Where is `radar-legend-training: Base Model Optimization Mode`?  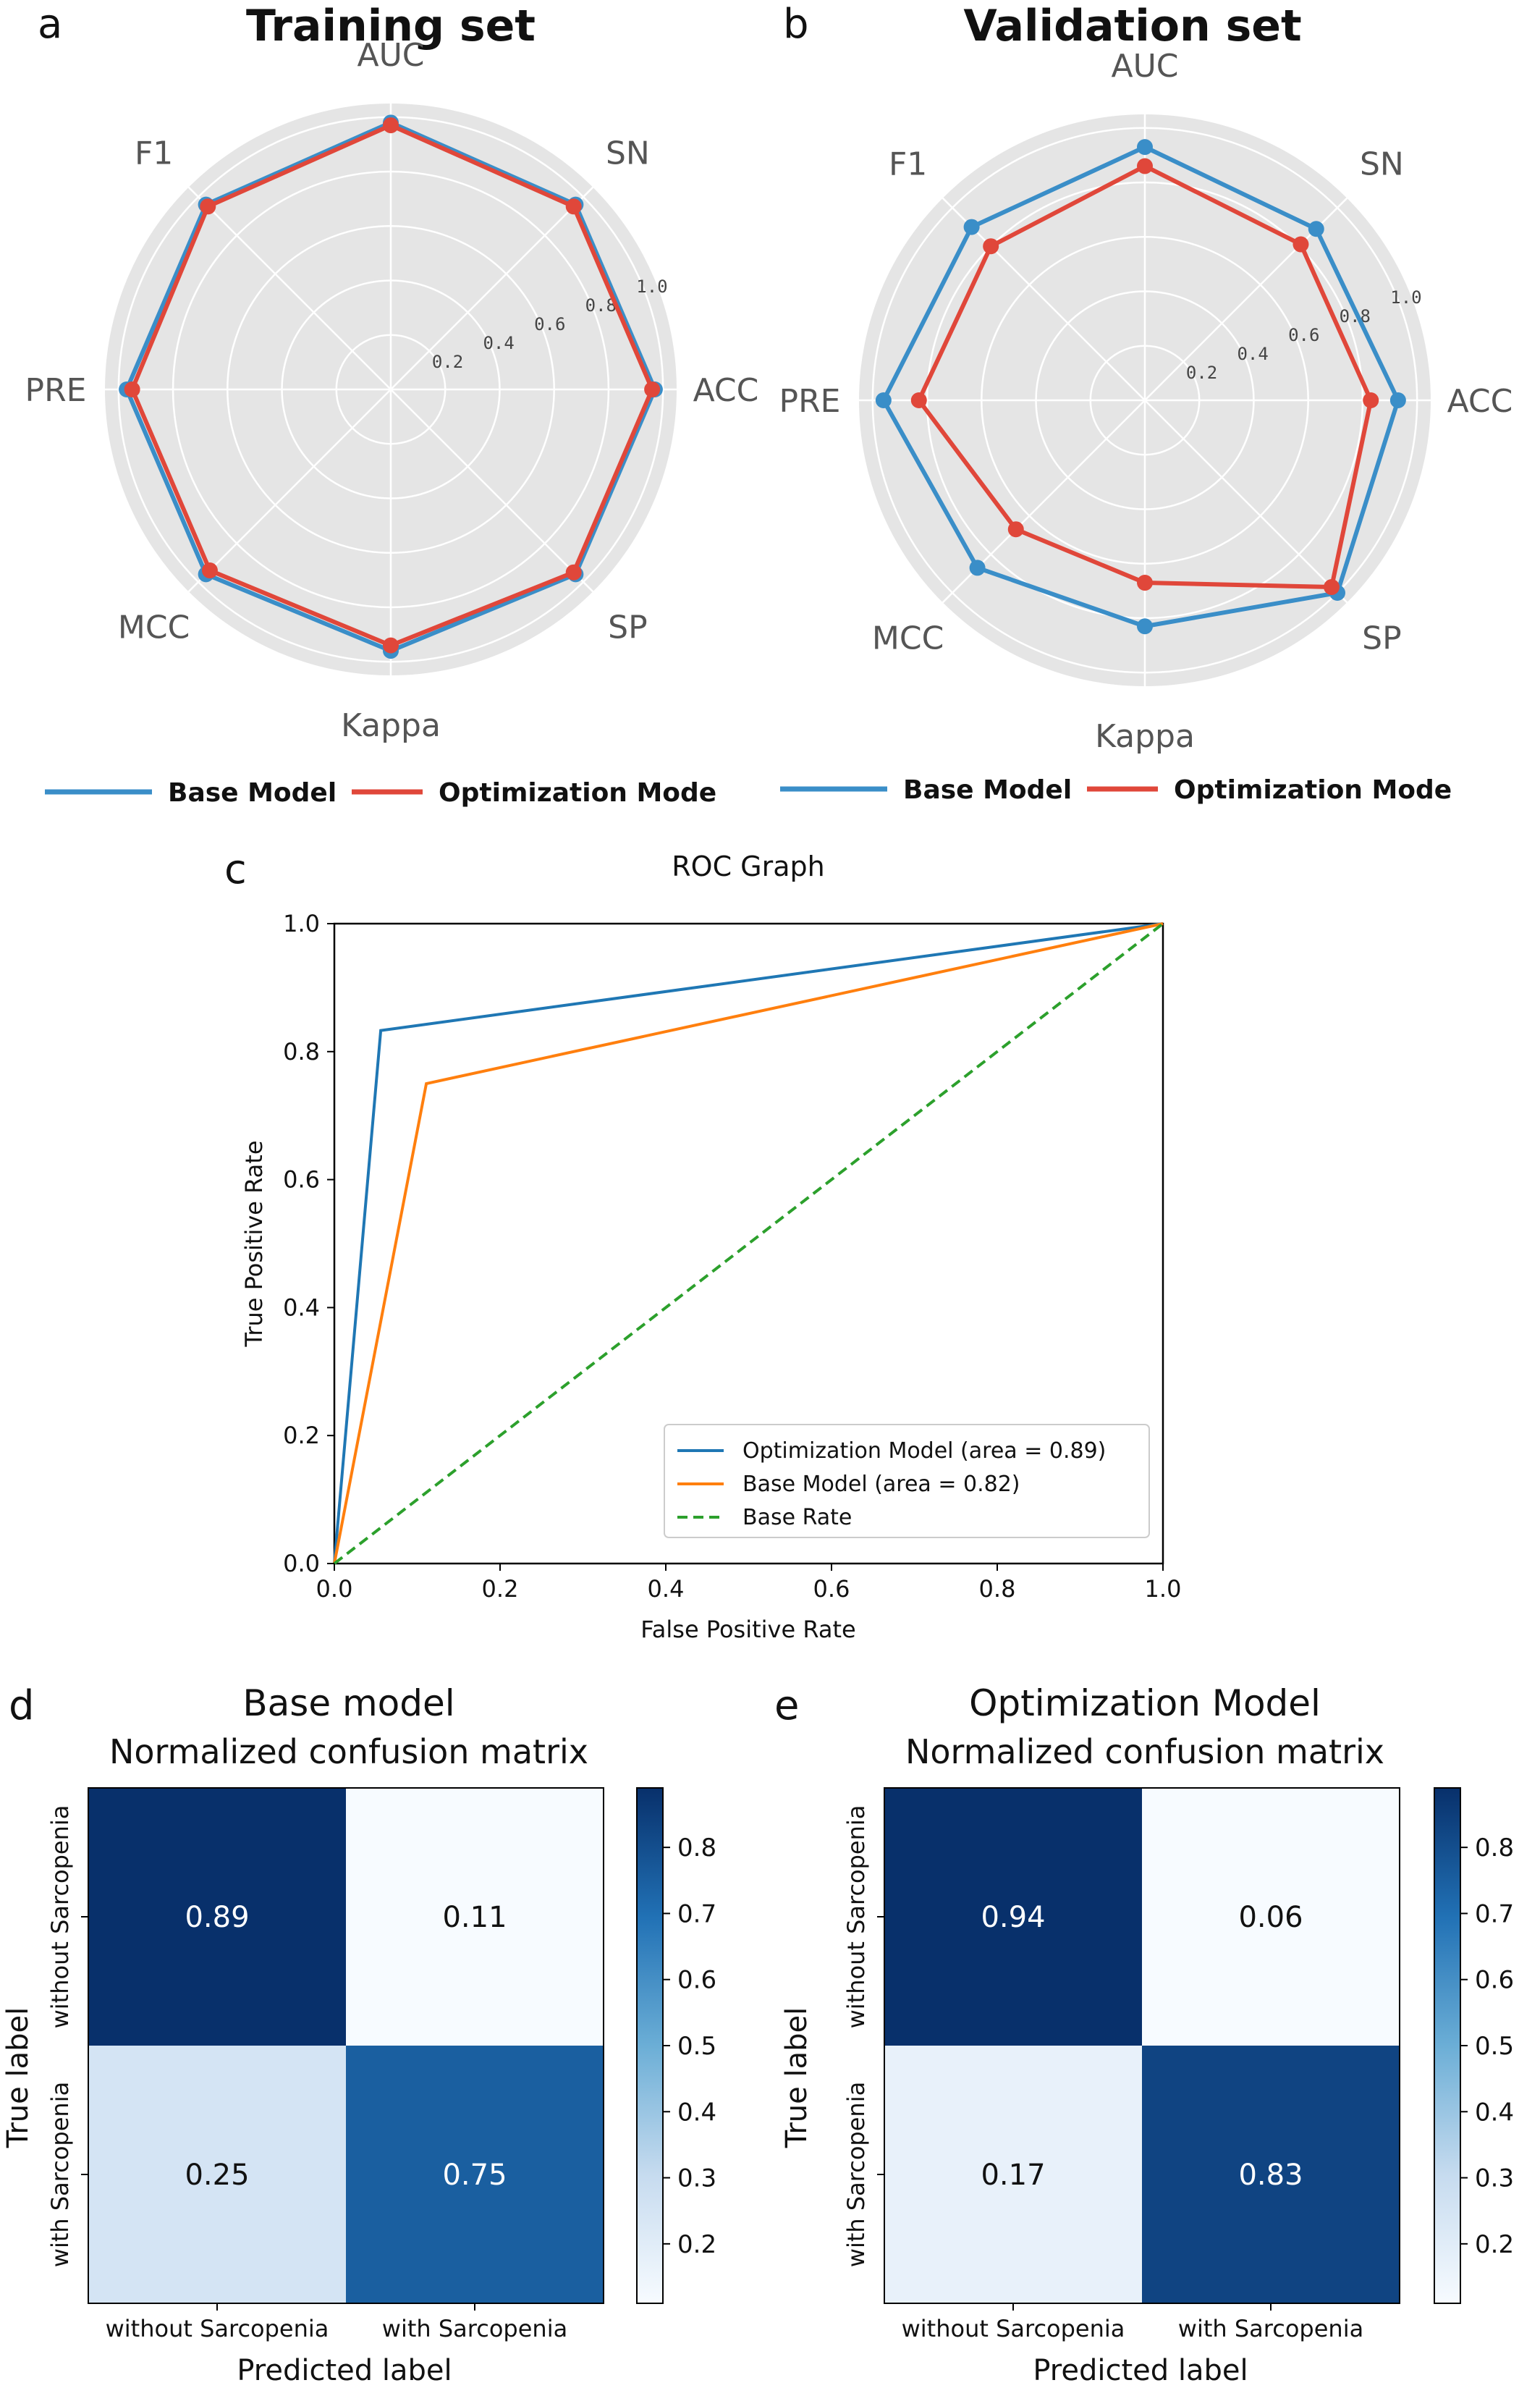 radar-legend-training: Base Model Optimization Mode is located at coordinates (380, 793).